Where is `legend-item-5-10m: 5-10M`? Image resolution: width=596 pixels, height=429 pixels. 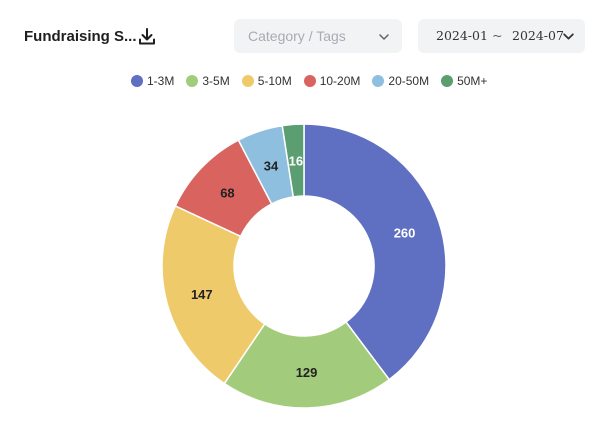
legend-item-5-10m: 5-10M is located at coordinates (266, 81).